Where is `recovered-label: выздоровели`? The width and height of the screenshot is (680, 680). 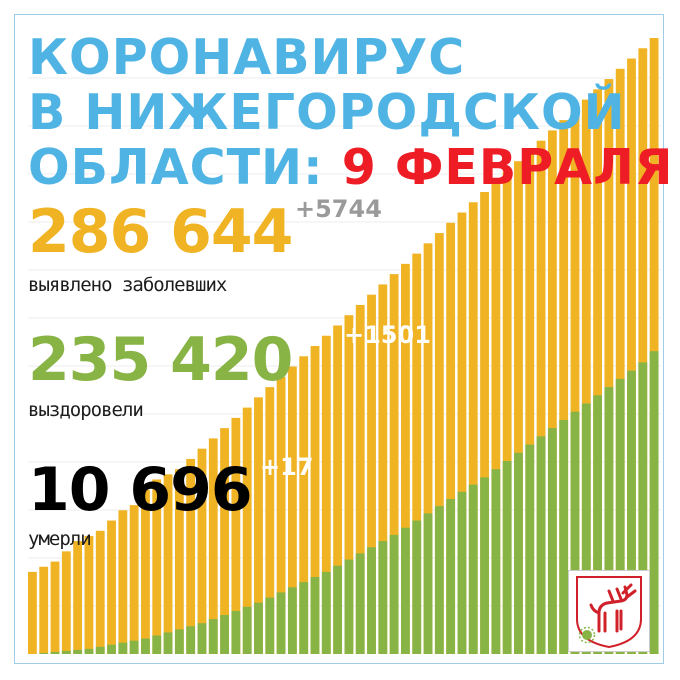
recovered-label: выздоровели is located at coordinates (86, 410).